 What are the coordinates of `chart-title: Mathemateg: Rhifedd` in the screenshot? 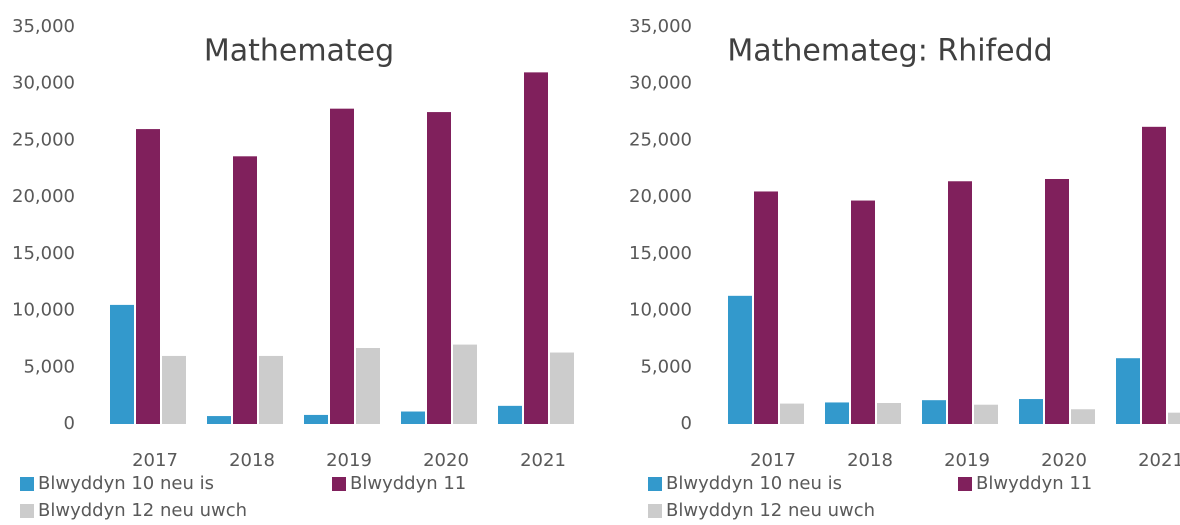 It's located at (889, 51).